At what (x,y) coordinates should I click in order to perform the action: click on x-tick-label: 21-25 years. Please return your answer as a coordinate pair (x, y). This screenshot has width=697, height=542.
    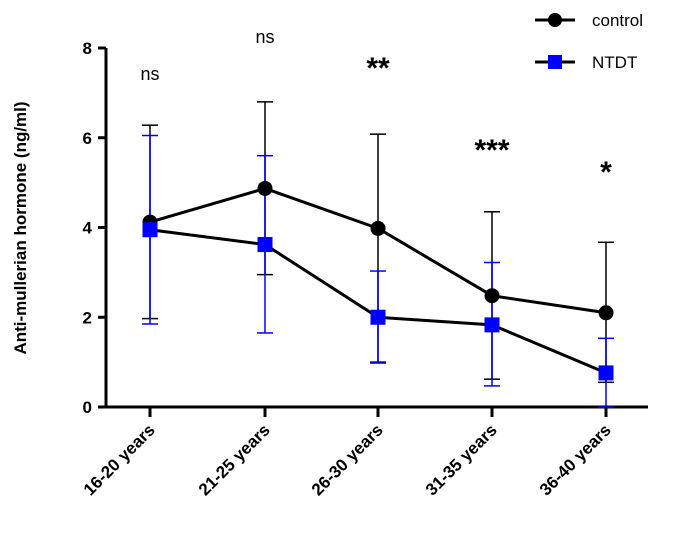
    Looking at the image, I should click on (234, 459).